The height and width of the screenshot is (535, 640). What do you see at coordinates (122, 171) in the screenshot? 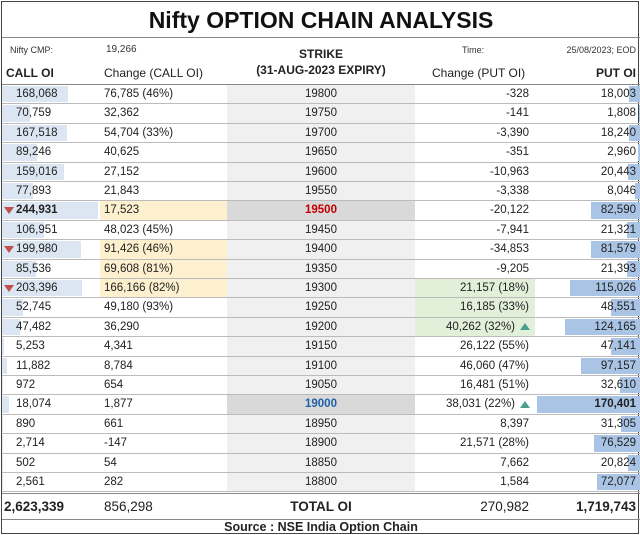
I see `call-change-value: 27,152` at bounding box center [122, 171].